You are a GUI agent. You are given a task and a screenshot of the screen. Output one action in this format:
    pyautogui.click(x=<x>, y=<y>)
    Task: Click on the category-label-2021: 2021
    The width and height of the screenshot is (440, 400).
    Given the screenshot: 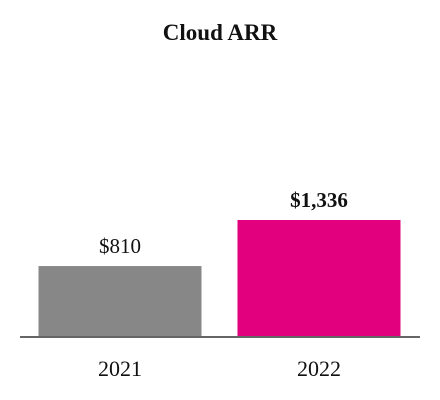 What is the action you would take?
    pyautogui.click(x=120, y=368)
    